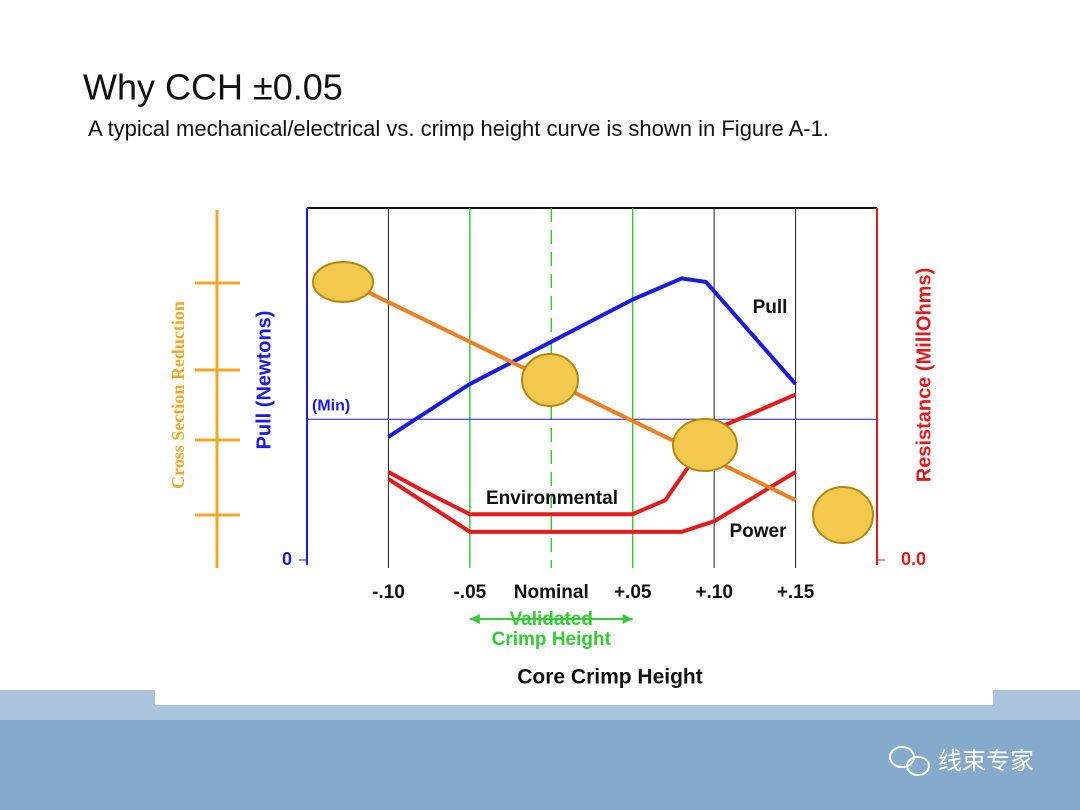 The image size is (1080, 810). What do you see at coordinates (758, 531) in the screenshot?
I see `series-label: Power` at bounding box center [758, 531].